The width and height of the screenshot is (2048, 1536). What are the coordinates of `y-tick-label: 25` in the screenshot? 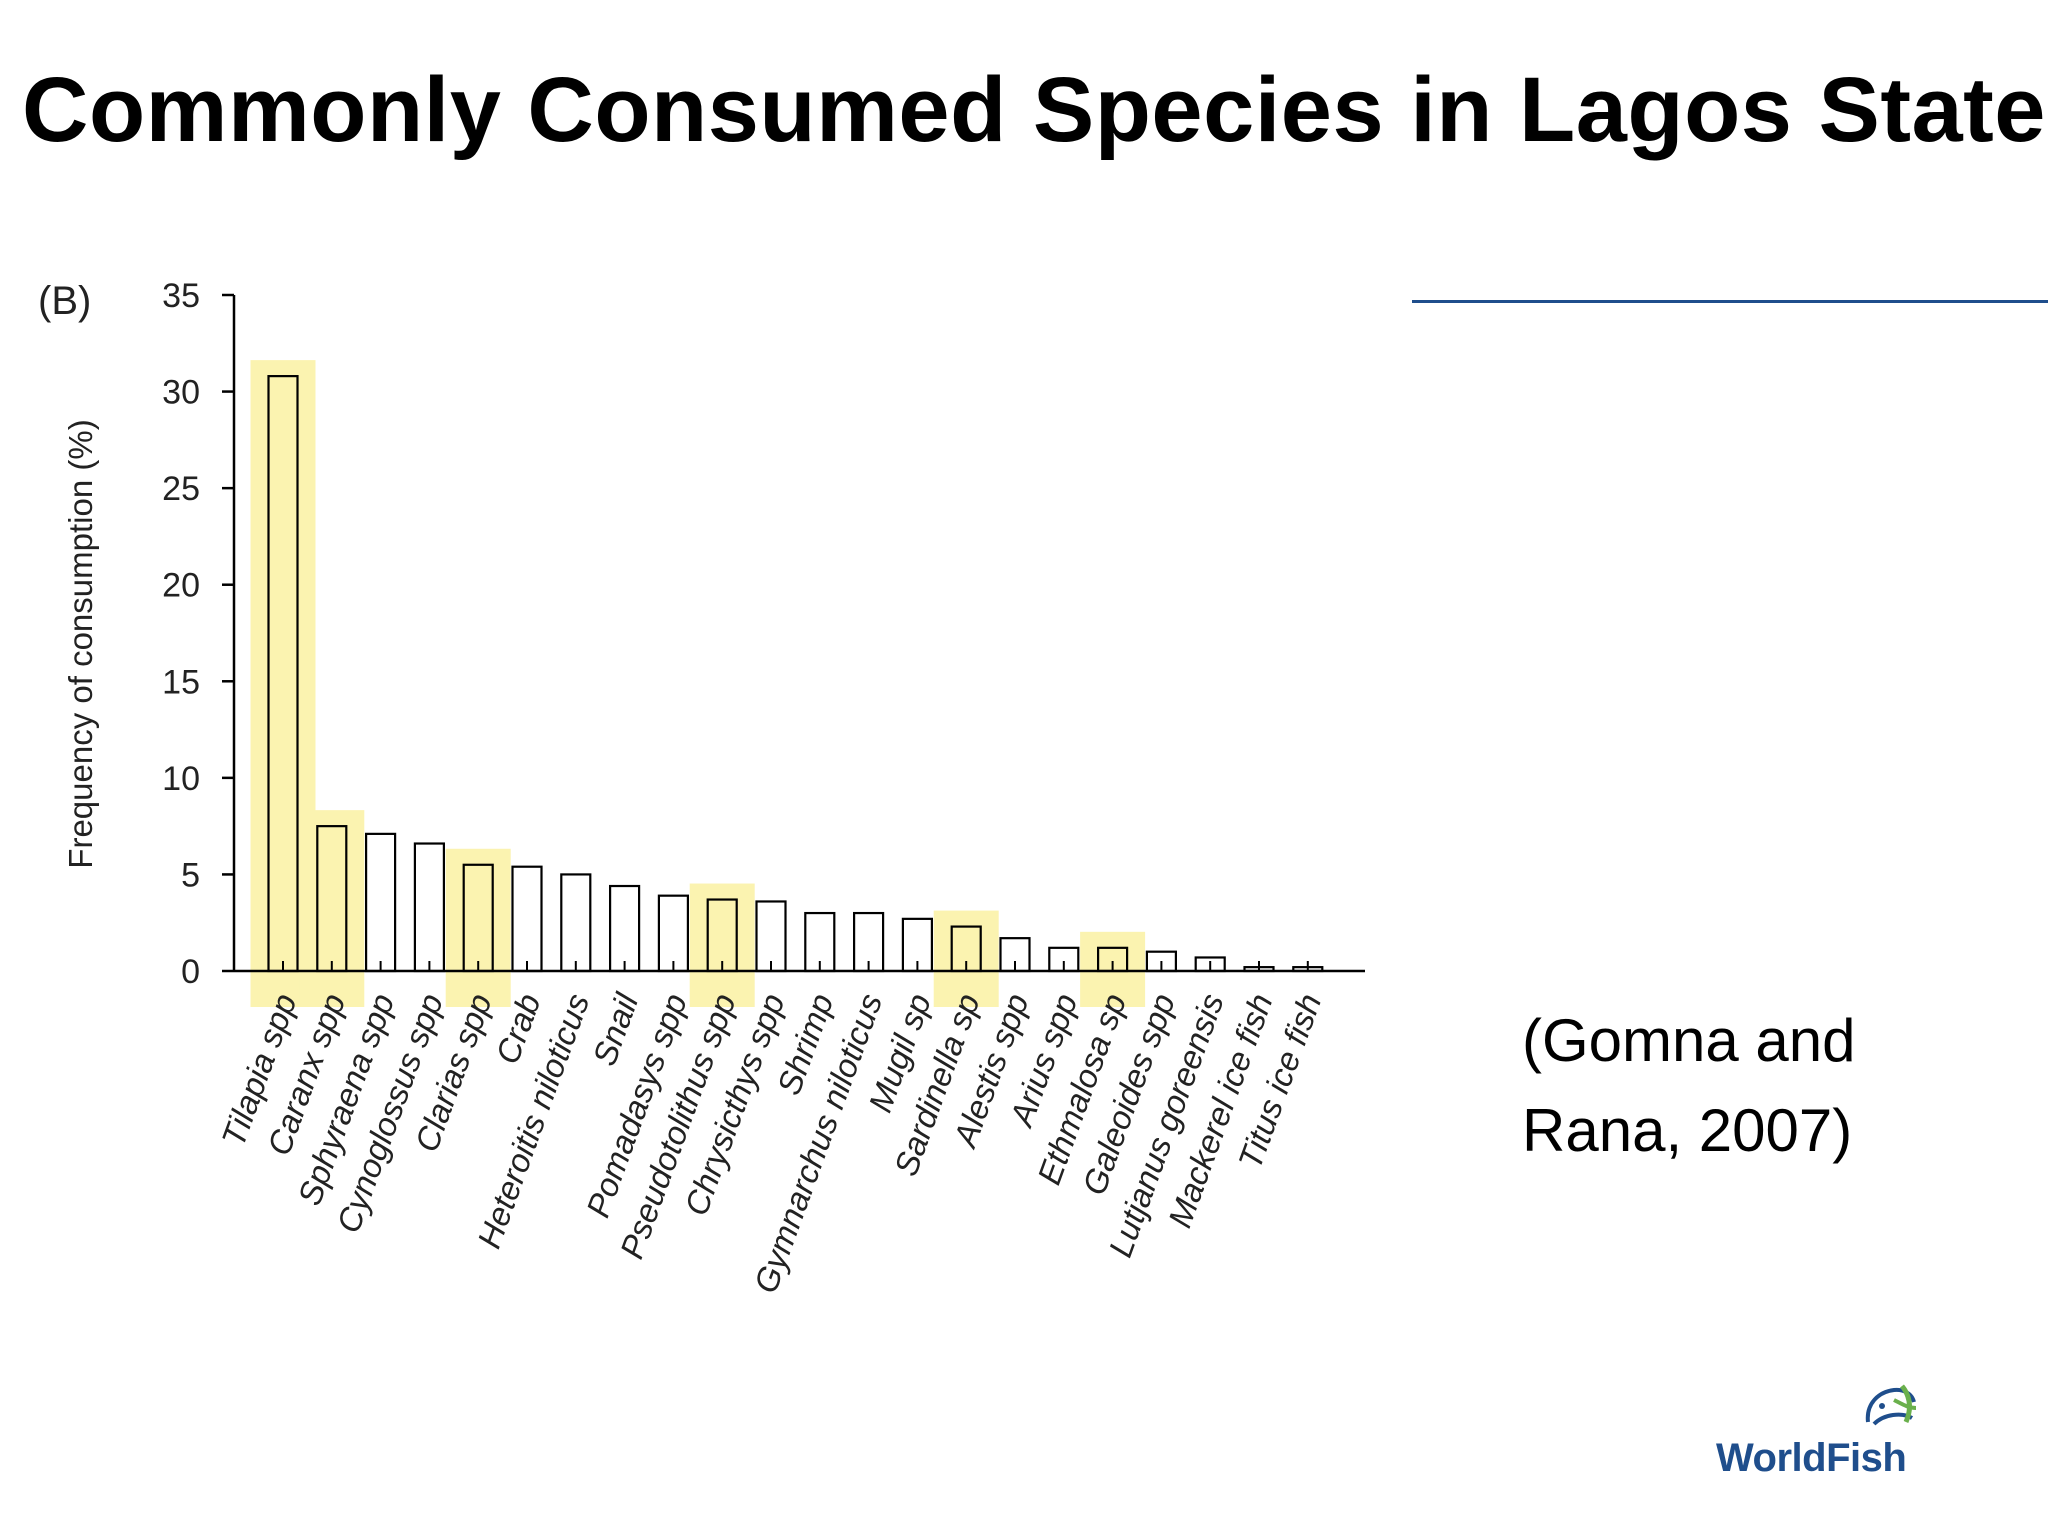 It's located at (181, 489).